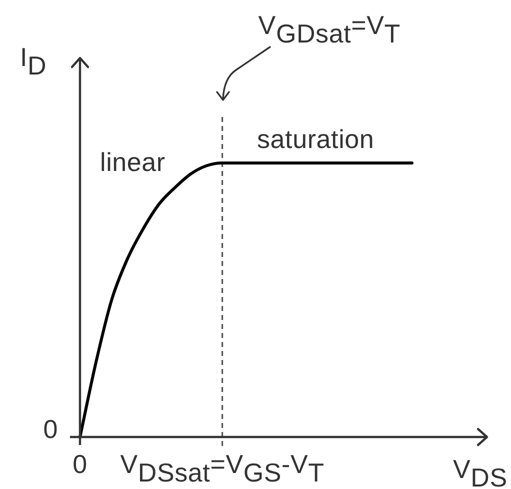  I want to click on text: 0, so click(50, 429).